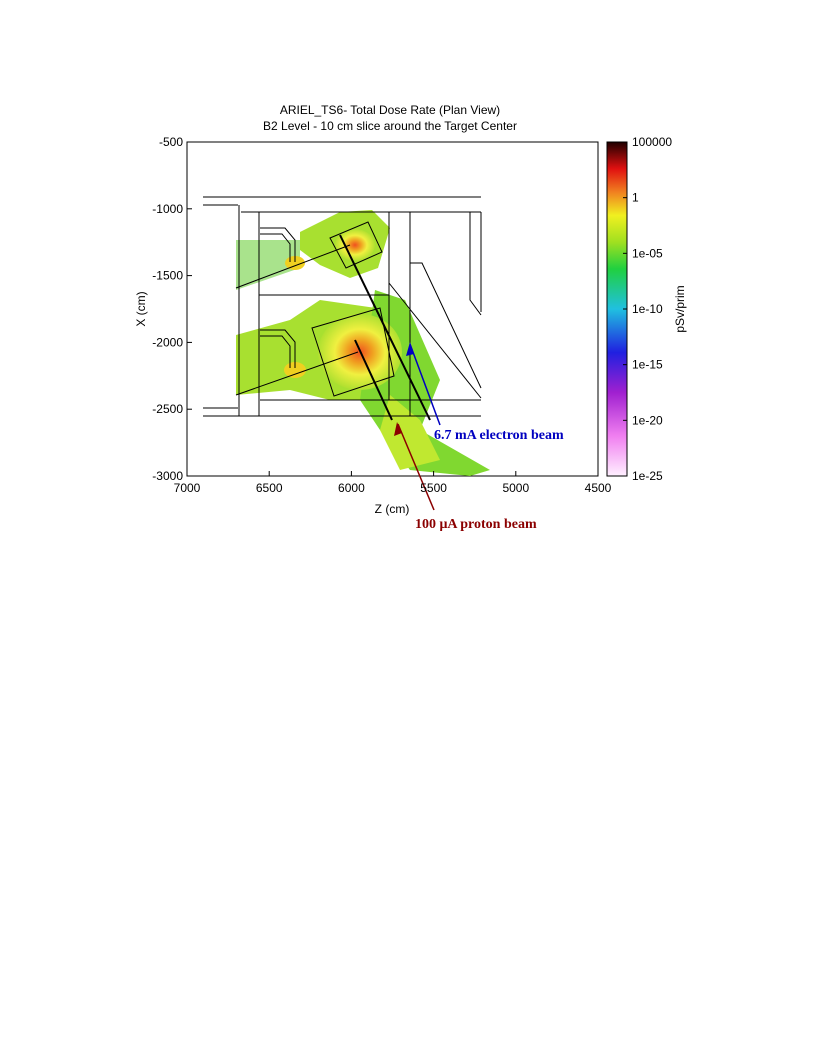 The image size is (816, 1061). I want to click on colorbar-tick-label: 1e-25, so click(647, 476).